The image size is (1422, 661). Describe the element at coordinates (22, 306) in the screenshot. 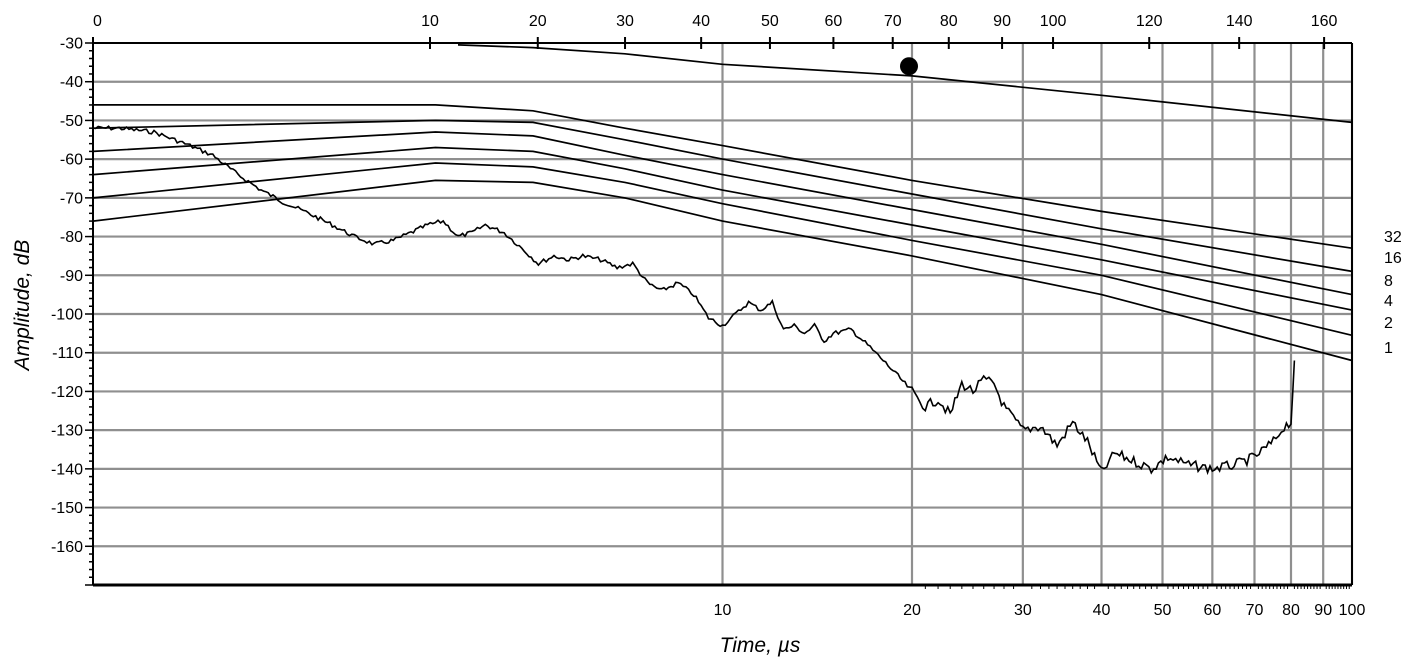

I see `y-axis-label: Amplitude, dB` at that location.